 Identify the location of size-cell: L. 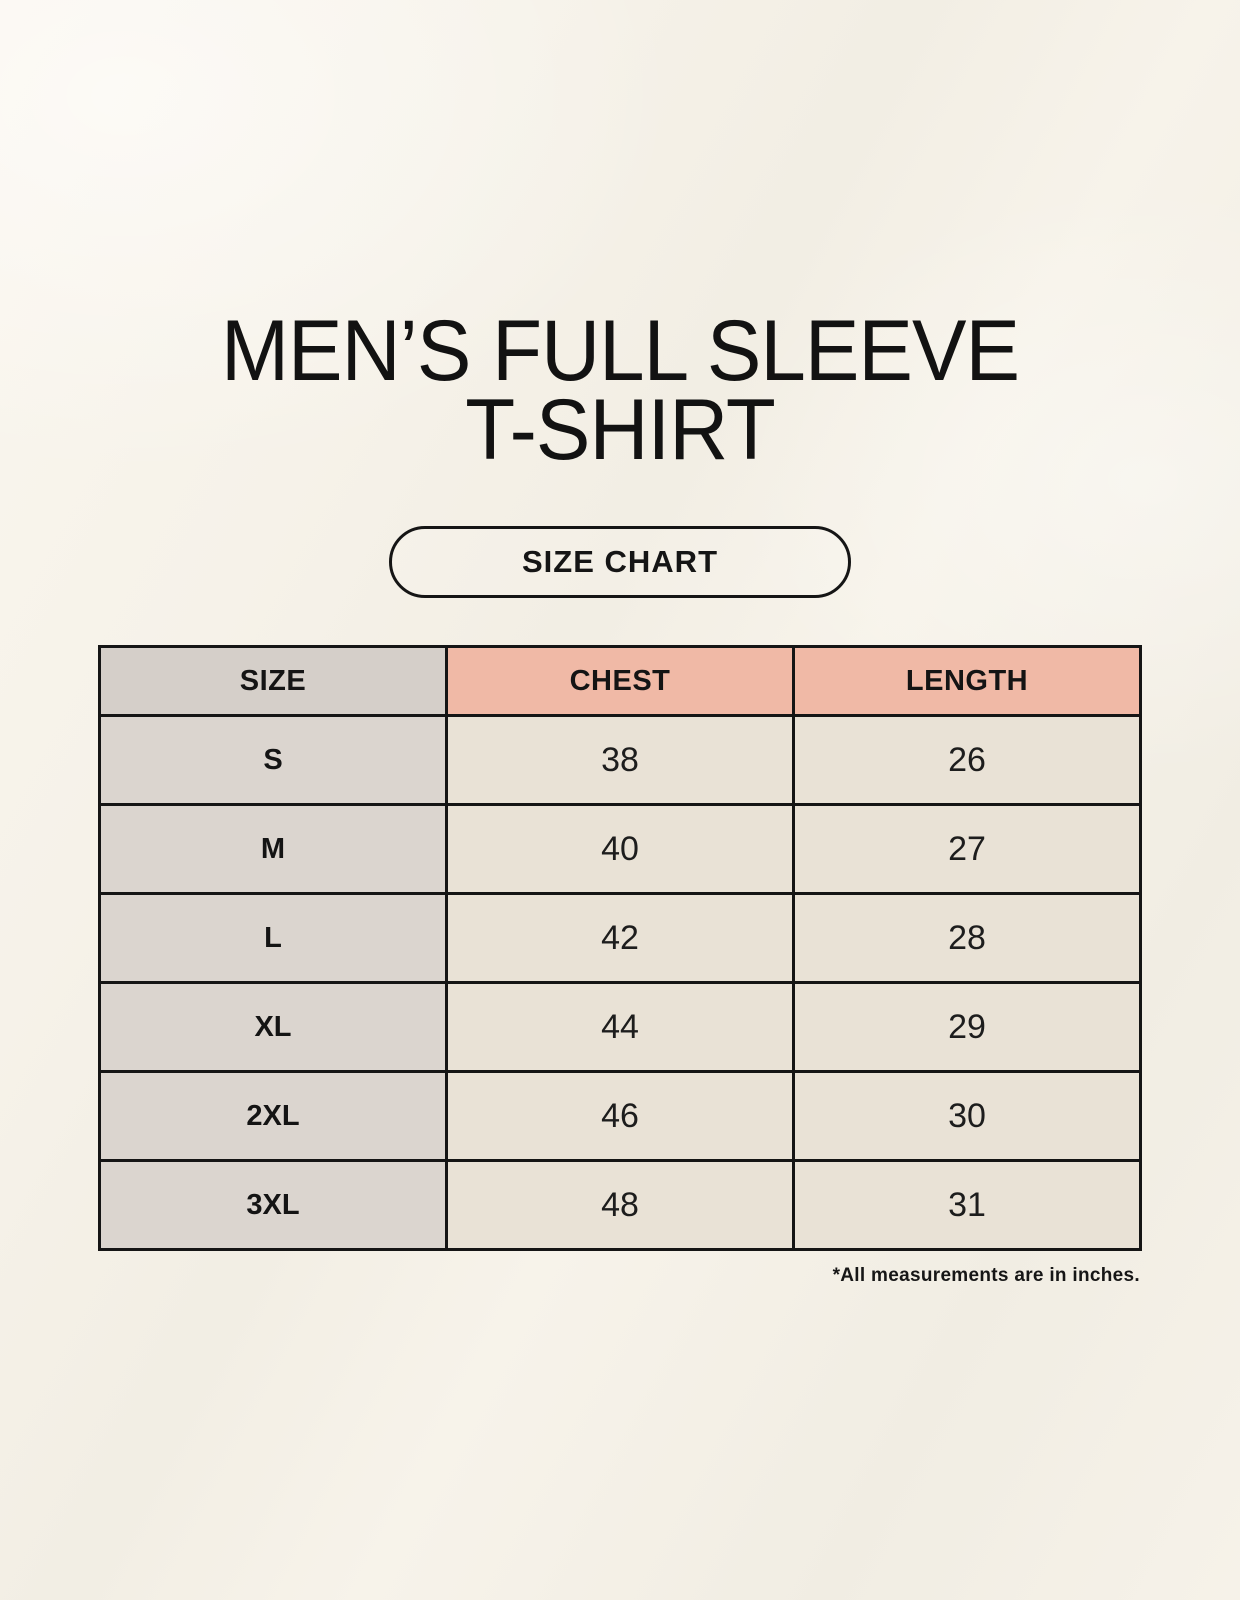
(273, 938).